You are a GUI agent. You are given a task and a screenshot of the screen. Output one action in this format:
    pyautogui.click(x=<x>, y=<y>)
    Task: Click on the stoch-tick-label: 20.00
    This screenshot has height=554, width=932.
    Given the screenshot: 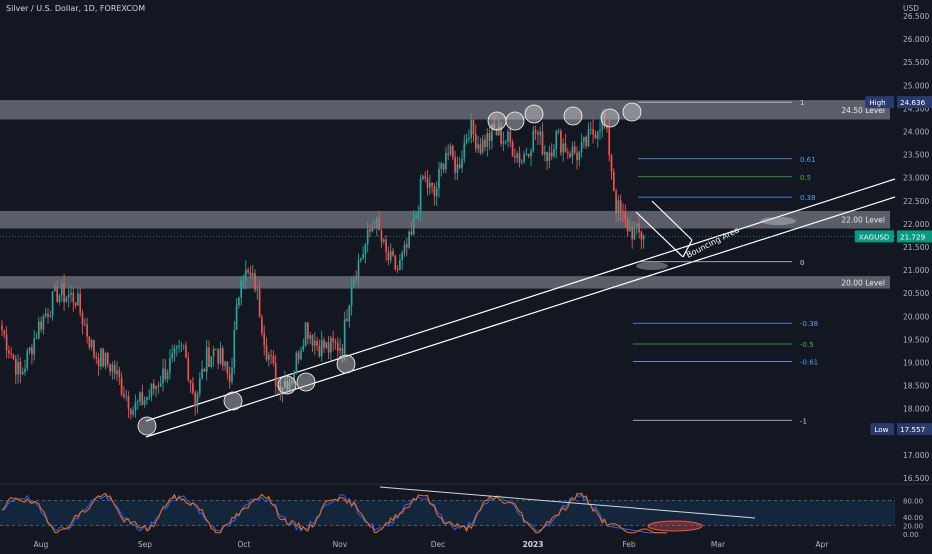 What is the action you would take?
    pyautogui.click(x=913, y=527)
    